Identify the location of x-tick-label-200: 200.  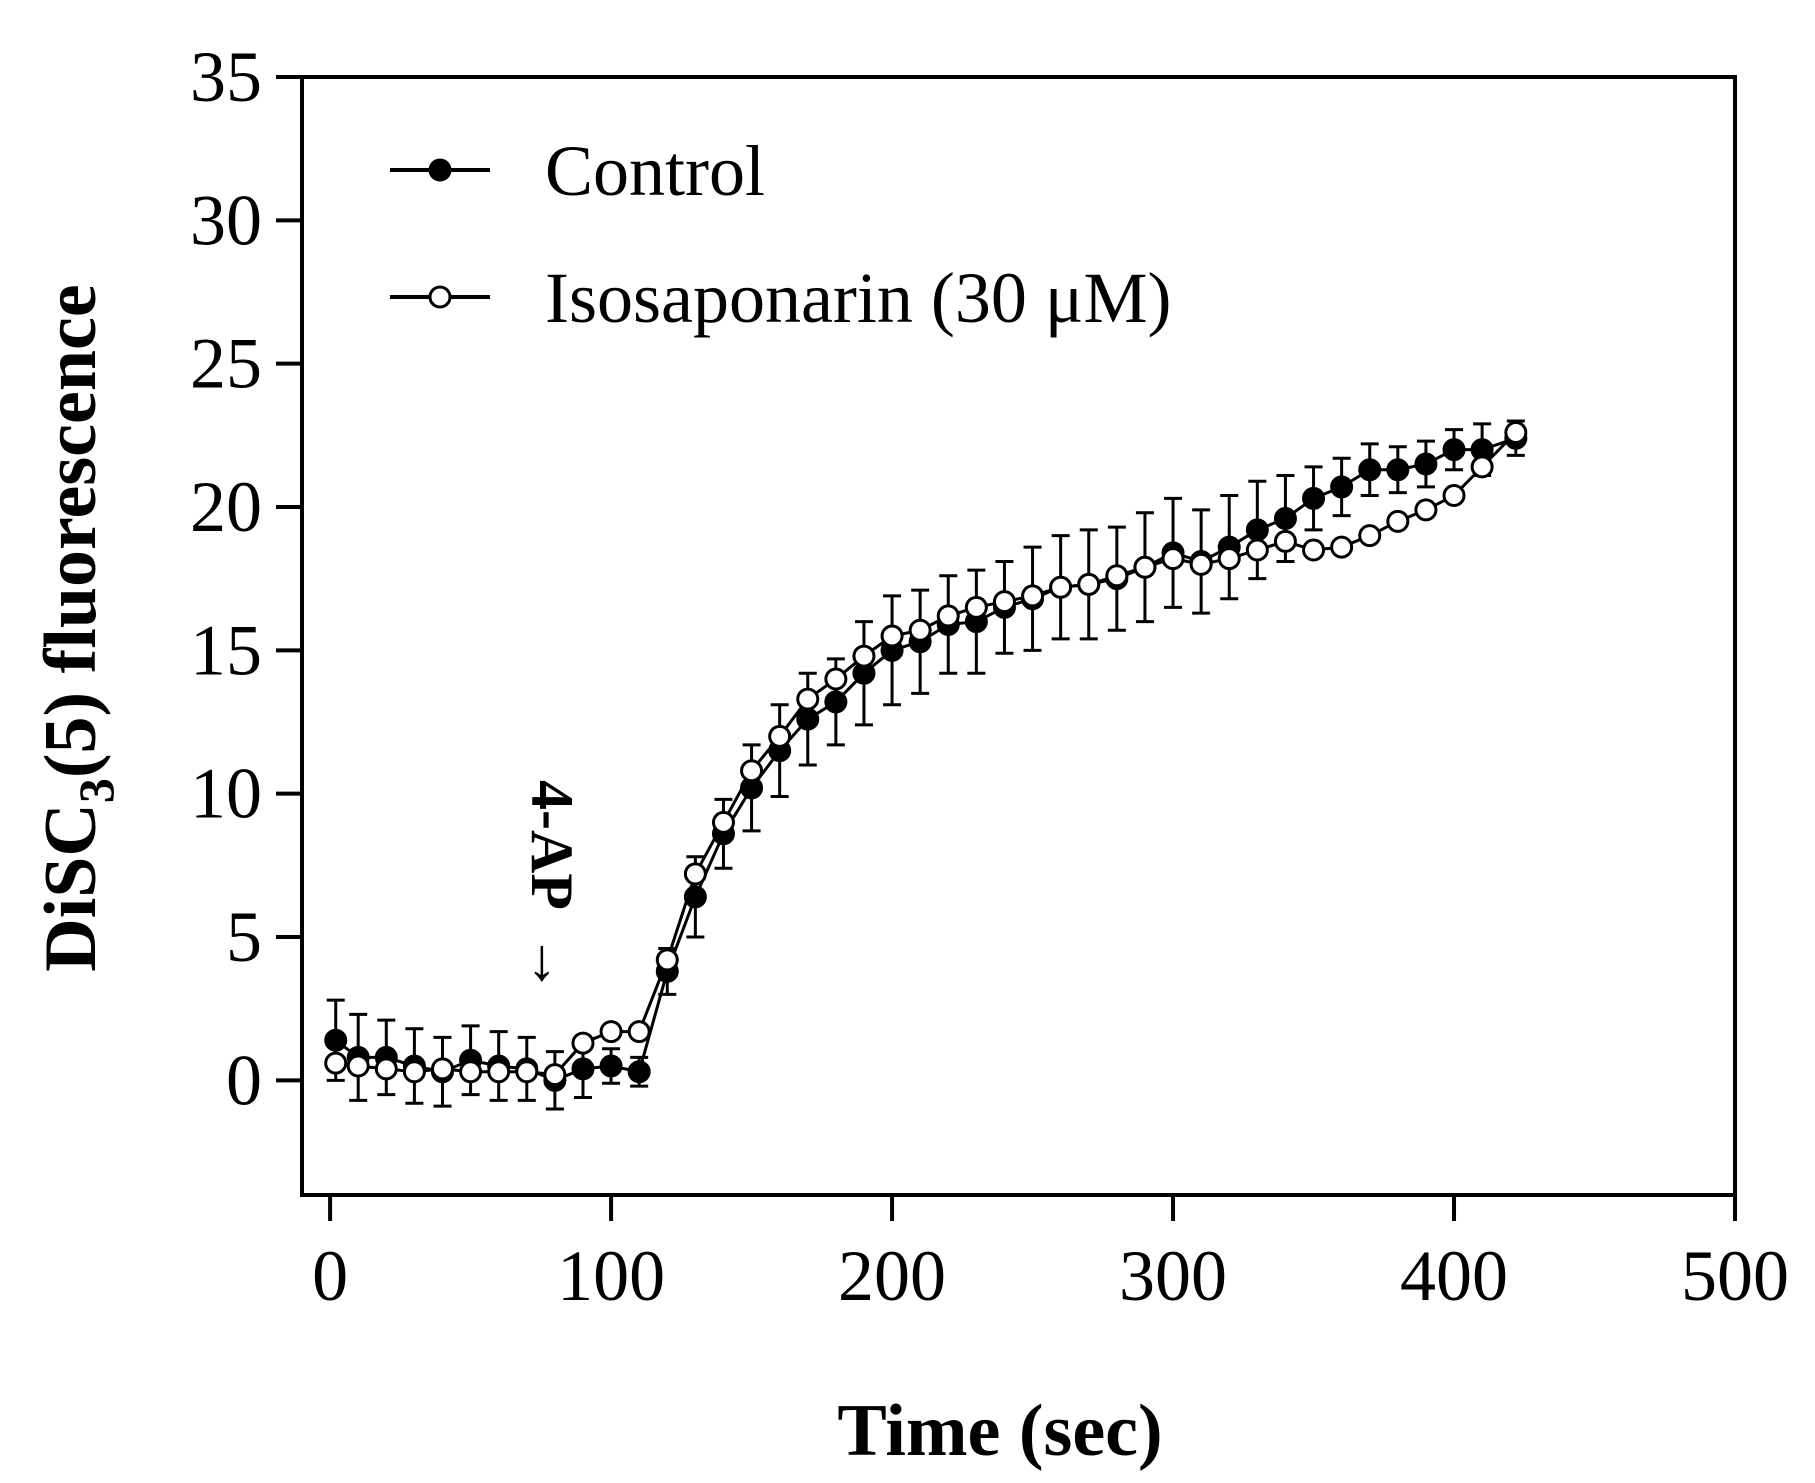
(892, 1276).